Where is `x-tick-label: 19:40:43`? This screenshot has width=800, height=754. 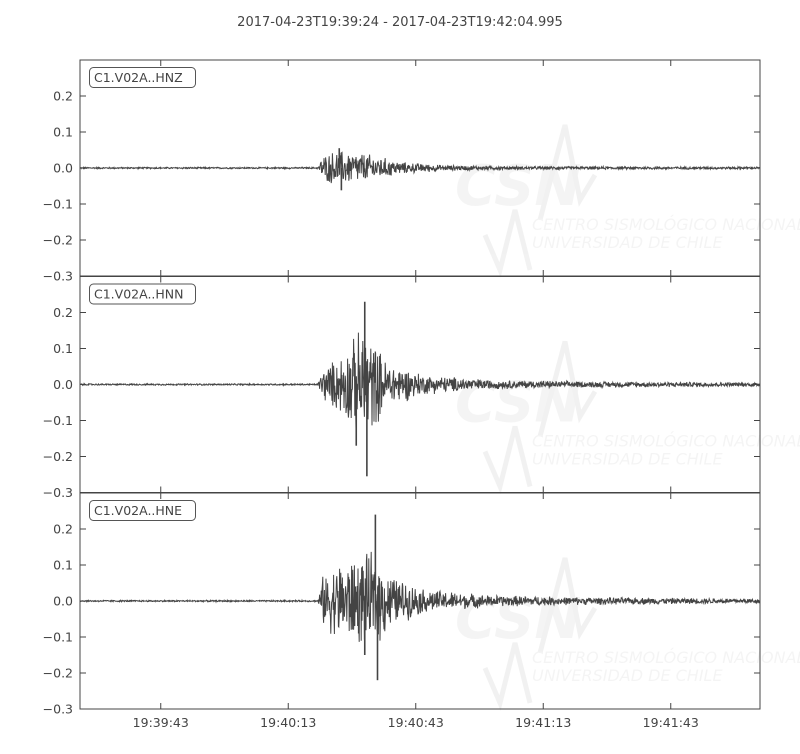
x-tick-label: 19:40:43 is located at coordinates (416, 722).